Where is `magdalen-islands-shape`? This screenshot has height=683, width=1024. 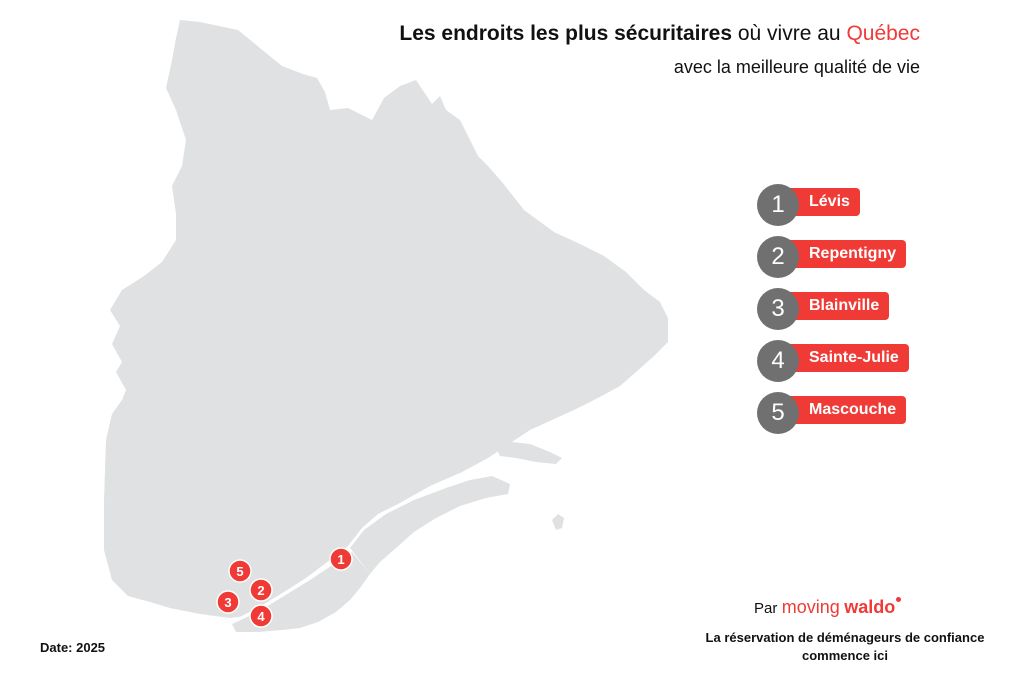 magdalen-islands-shape is located at coordinates (558, 522).